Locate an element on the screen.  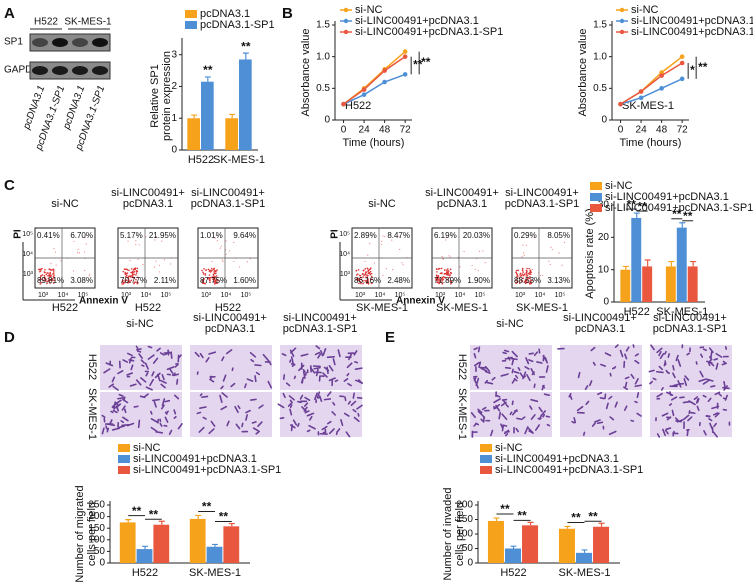
blot-strip is located at coordinates (70, 70).